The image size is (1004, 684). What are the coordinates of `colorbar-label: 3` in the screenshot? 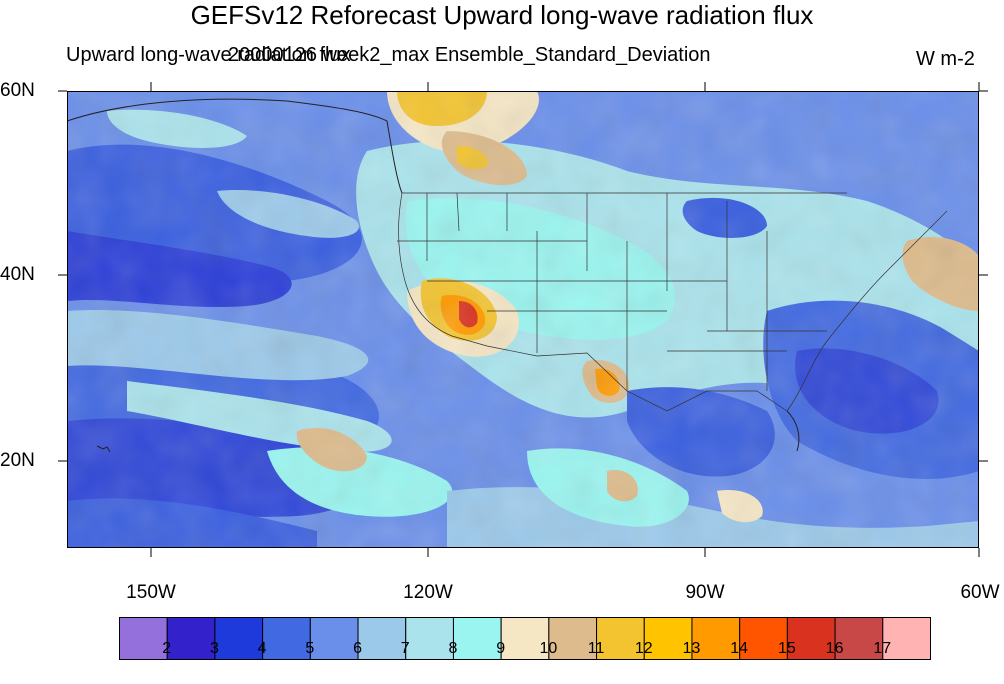 It's located at (214, 648).